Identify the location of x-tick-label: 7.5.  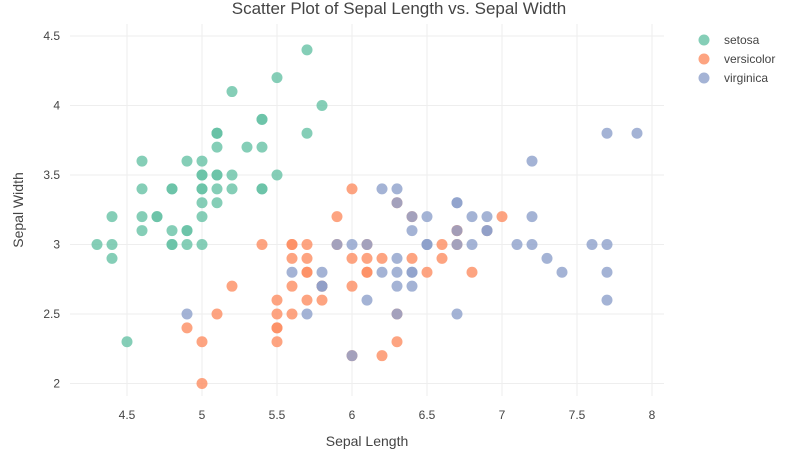
(577, 415).